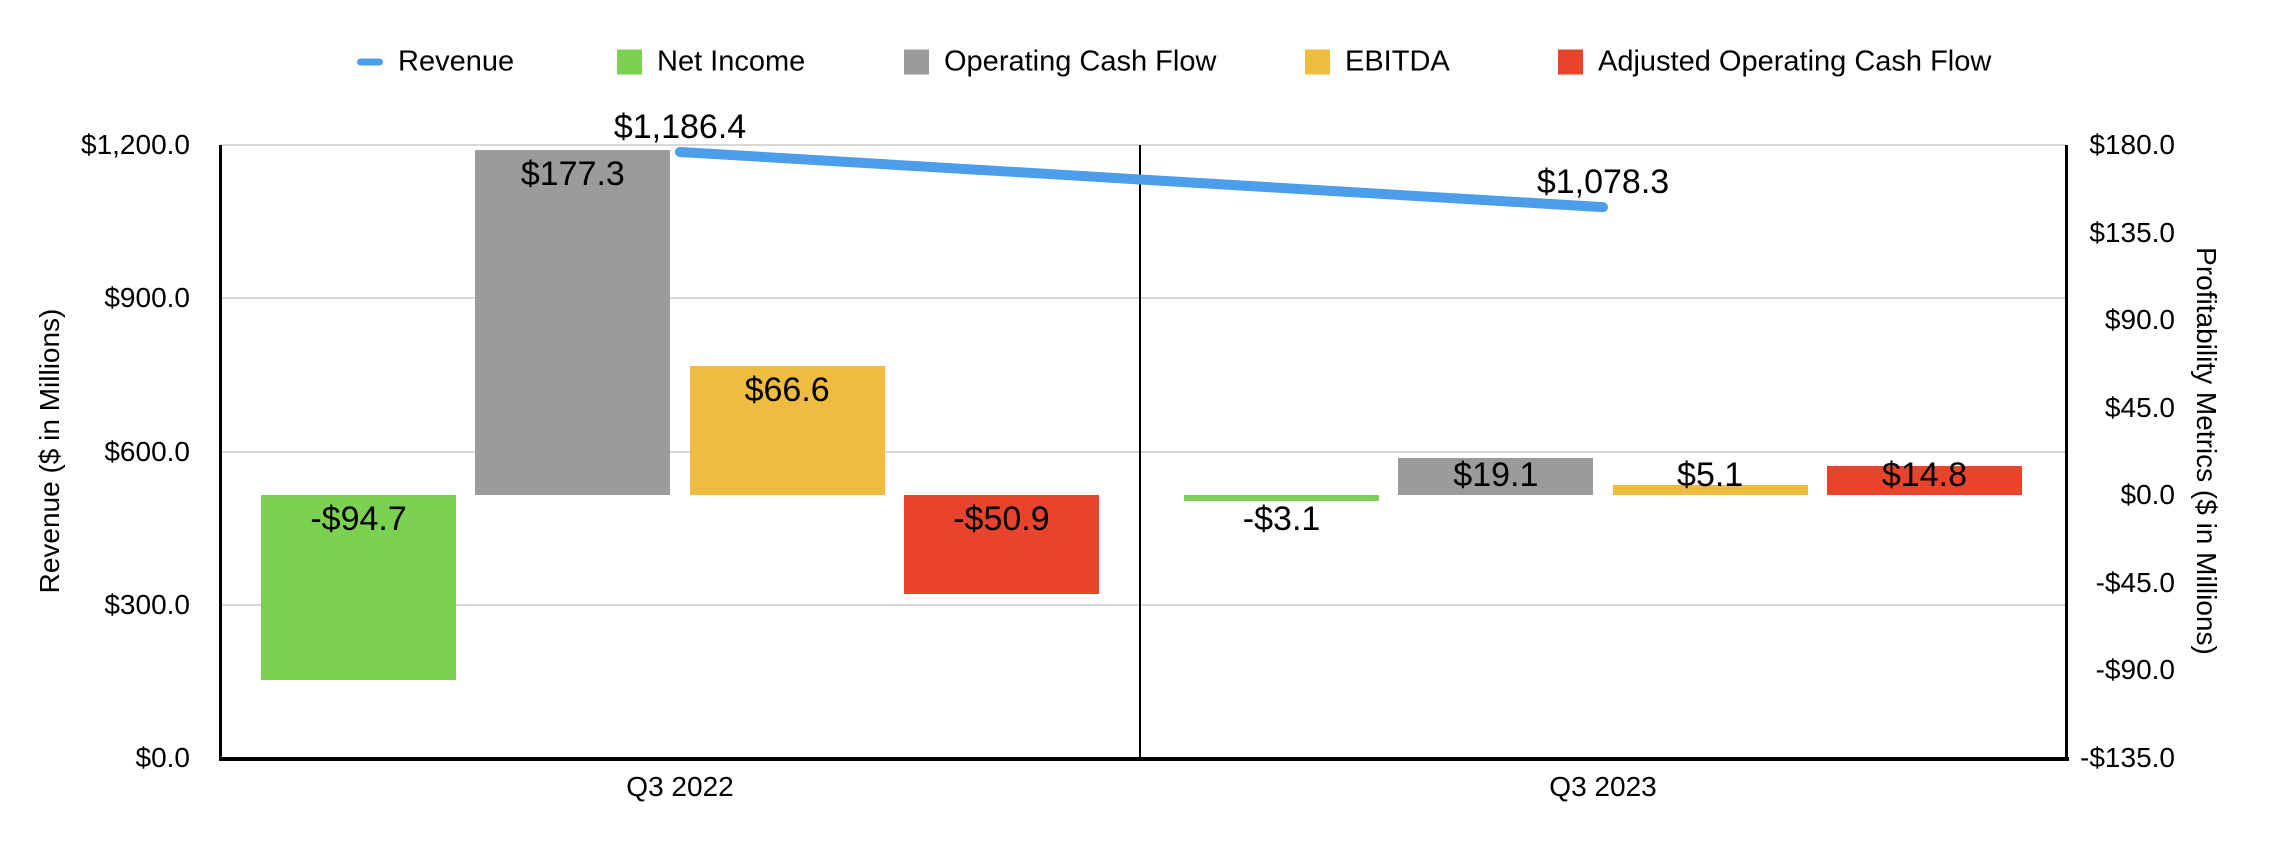 This screenshot has width=2276, height=860. I want to click on bar-value-label-adjusted-operating-cash-flow-q3-2022: -$50.9, so click(1001, 519).